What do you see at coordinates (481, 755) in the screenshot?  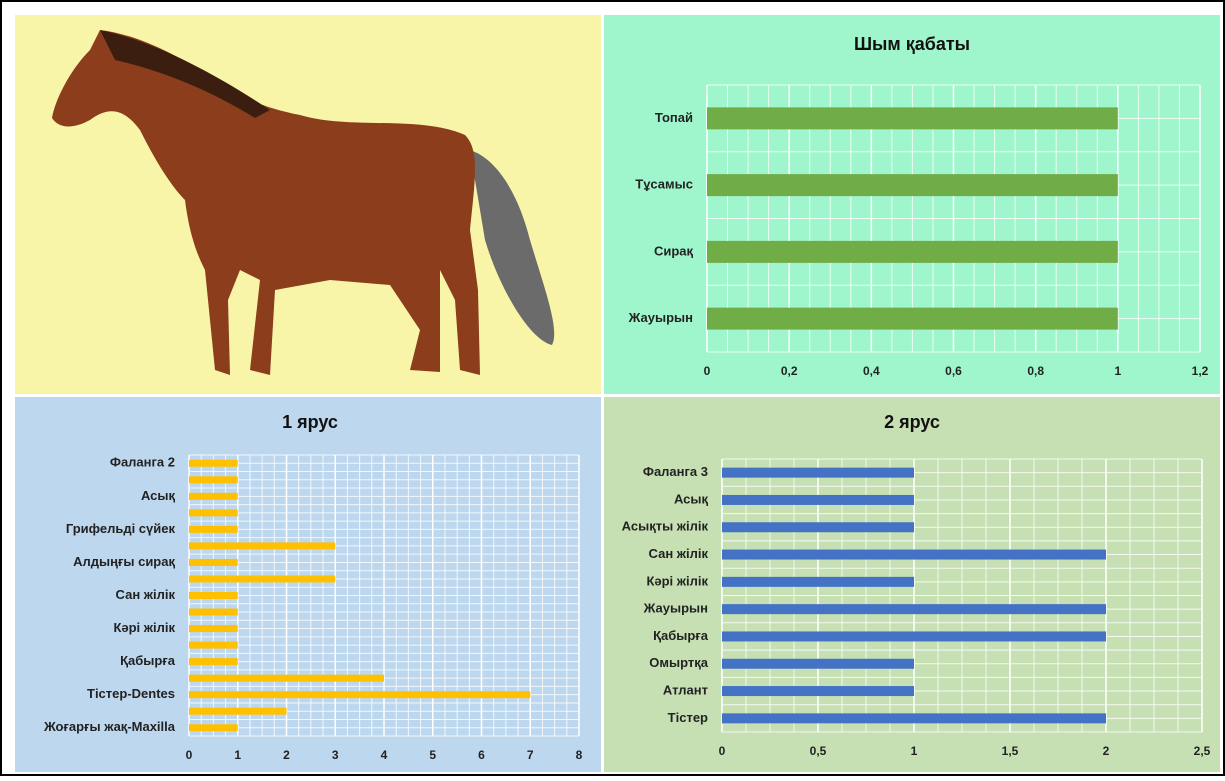 I see `x-tick-label: 6` at bounding box center [481, 755].